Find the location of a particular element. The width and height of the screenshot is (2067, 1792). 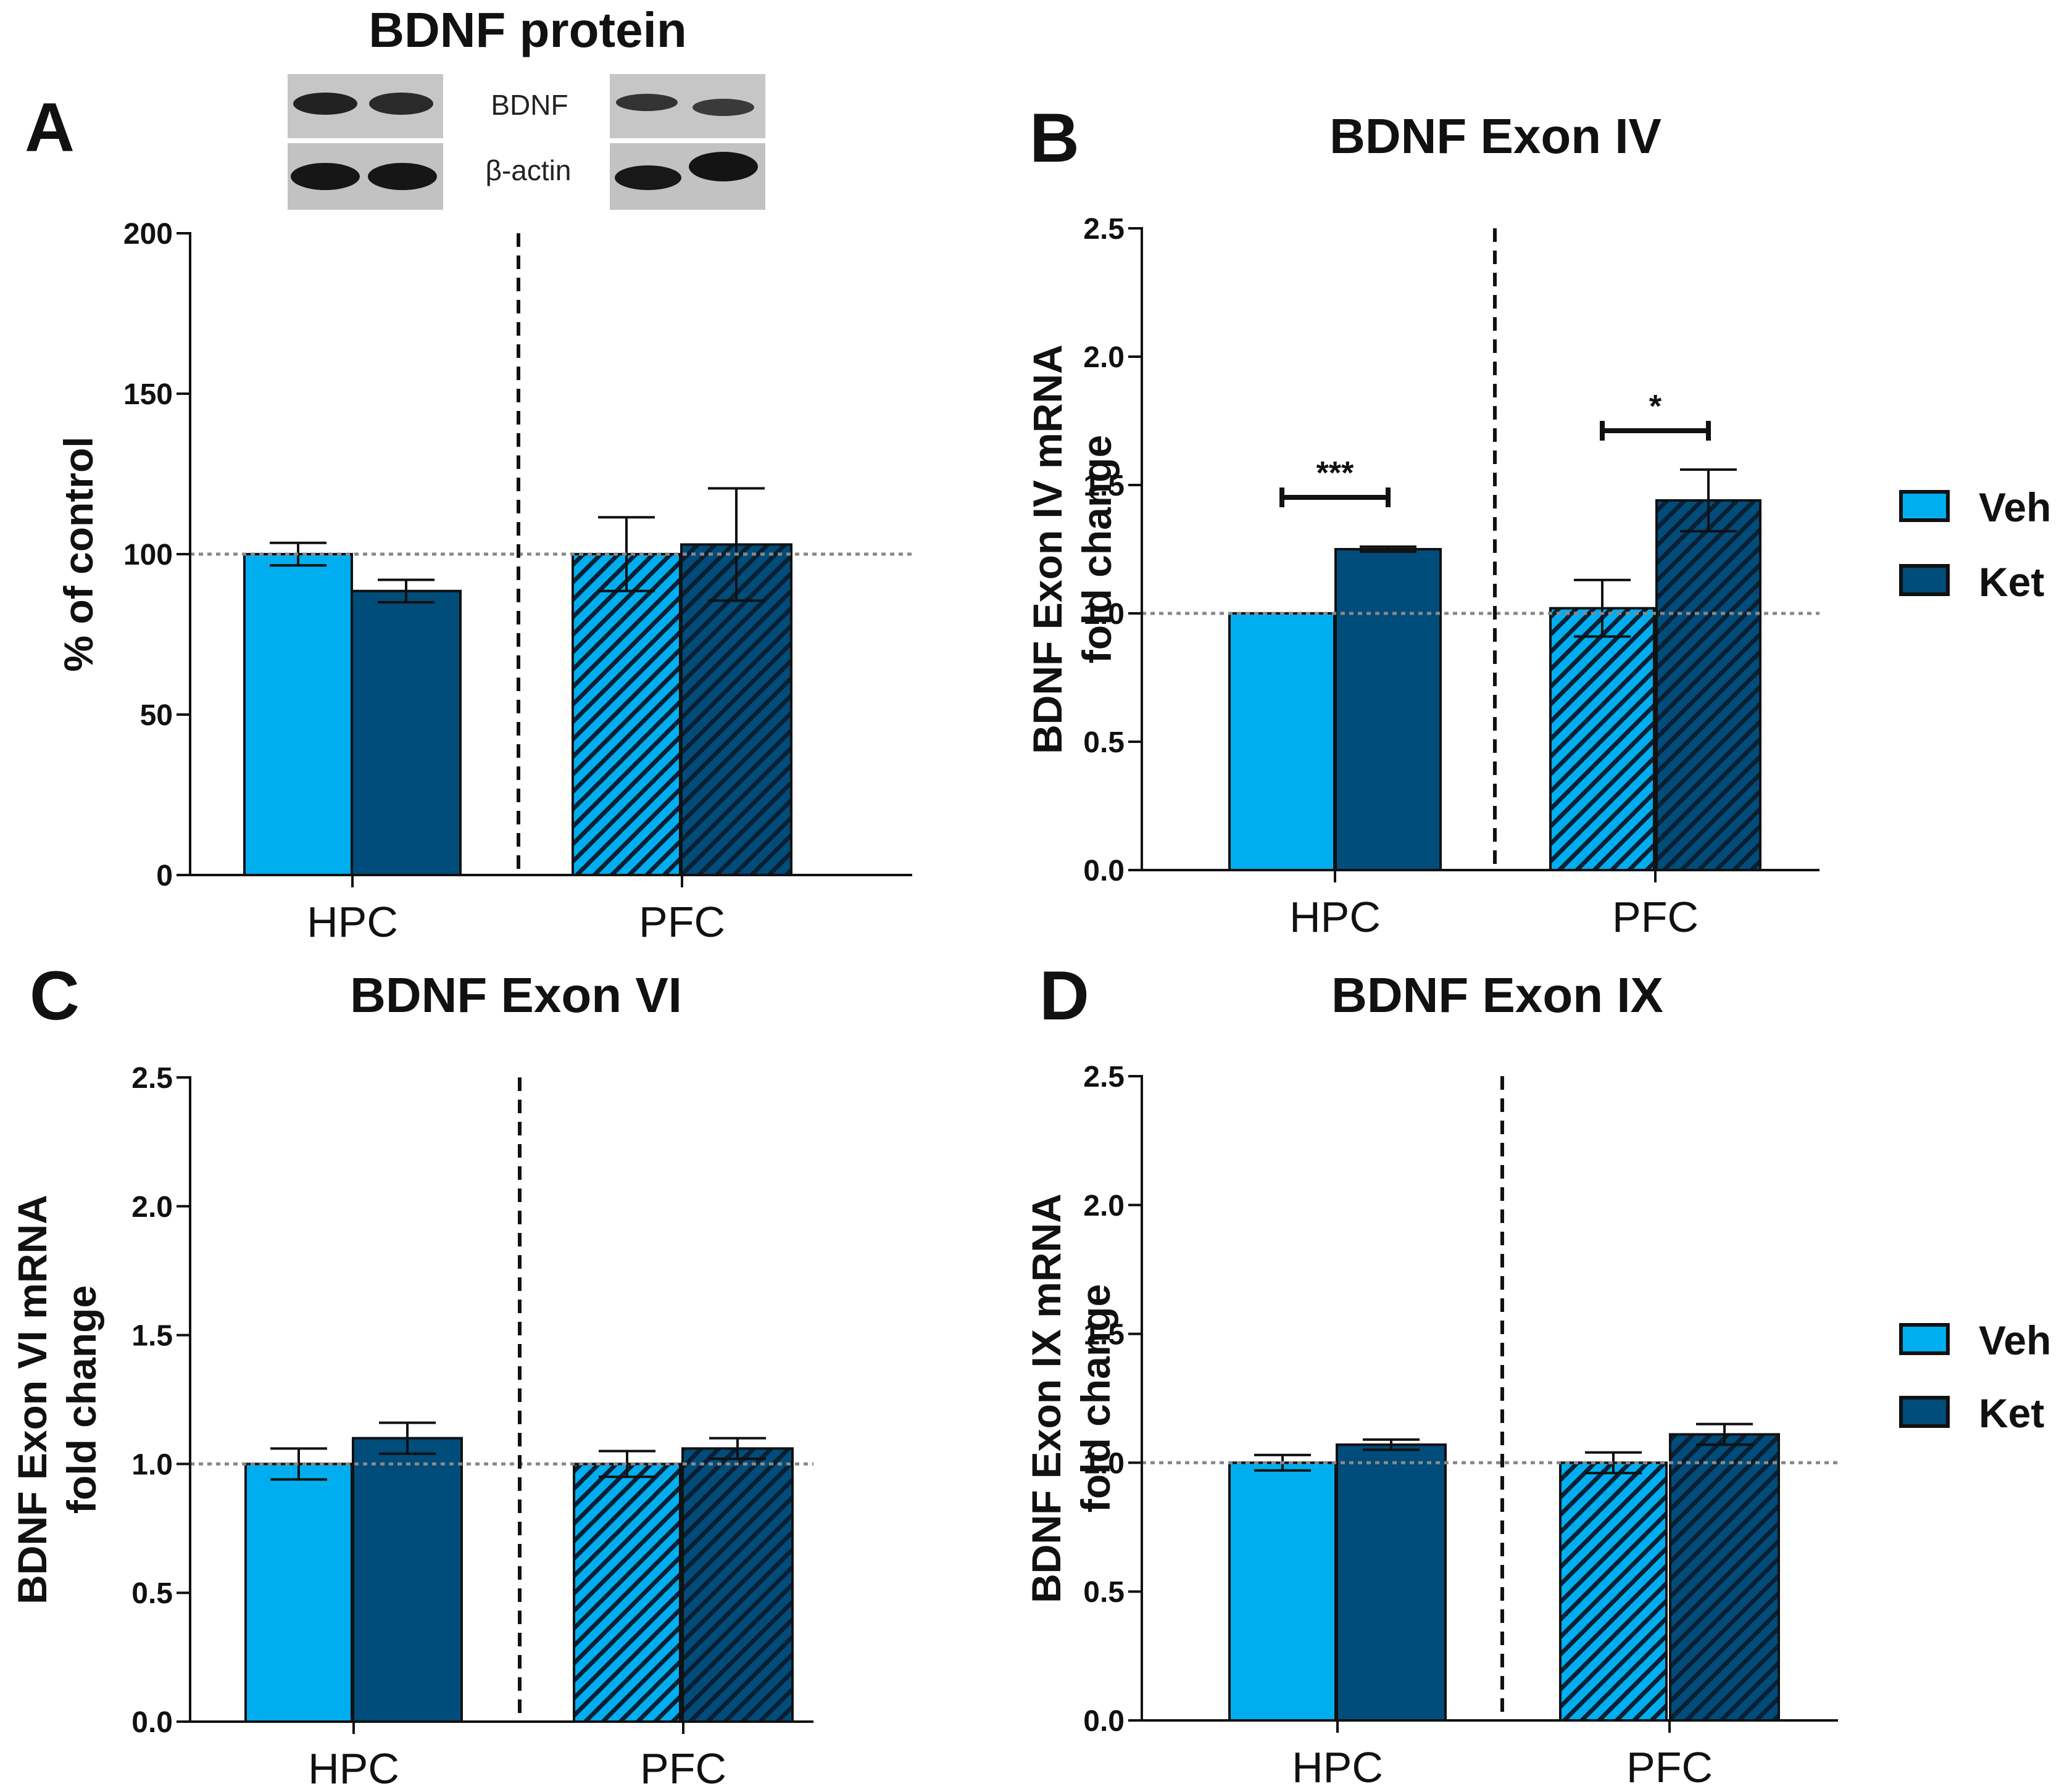

panel-letter-c: C is located at coordinates (55, 995).